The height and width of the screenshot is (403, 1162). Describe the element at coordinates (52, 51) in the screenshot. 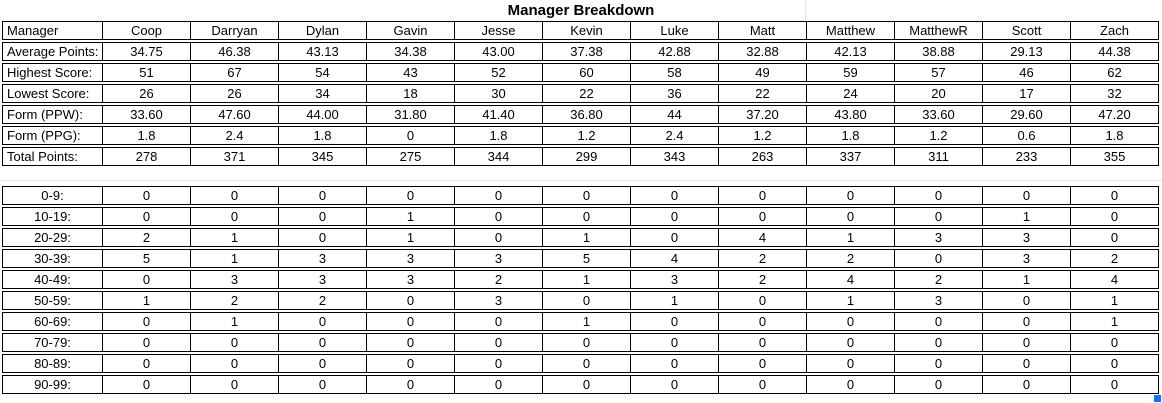

I see `row-label-cell: Average Points:` at that location.